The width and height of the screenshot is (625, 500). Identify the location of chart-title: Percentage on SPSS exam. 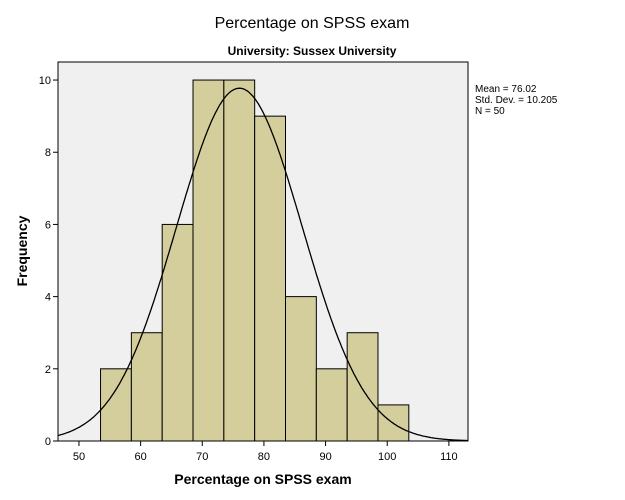
(312, 23).